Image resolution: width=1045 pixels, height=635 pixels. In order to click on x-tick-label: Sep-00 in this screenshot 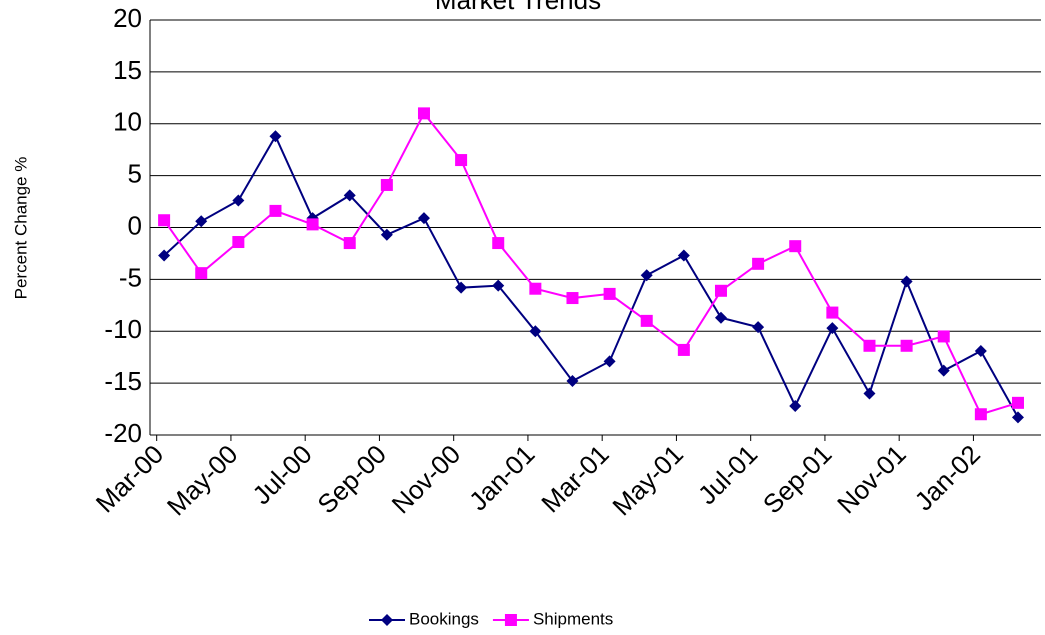, I will do `click(351, 479)`.